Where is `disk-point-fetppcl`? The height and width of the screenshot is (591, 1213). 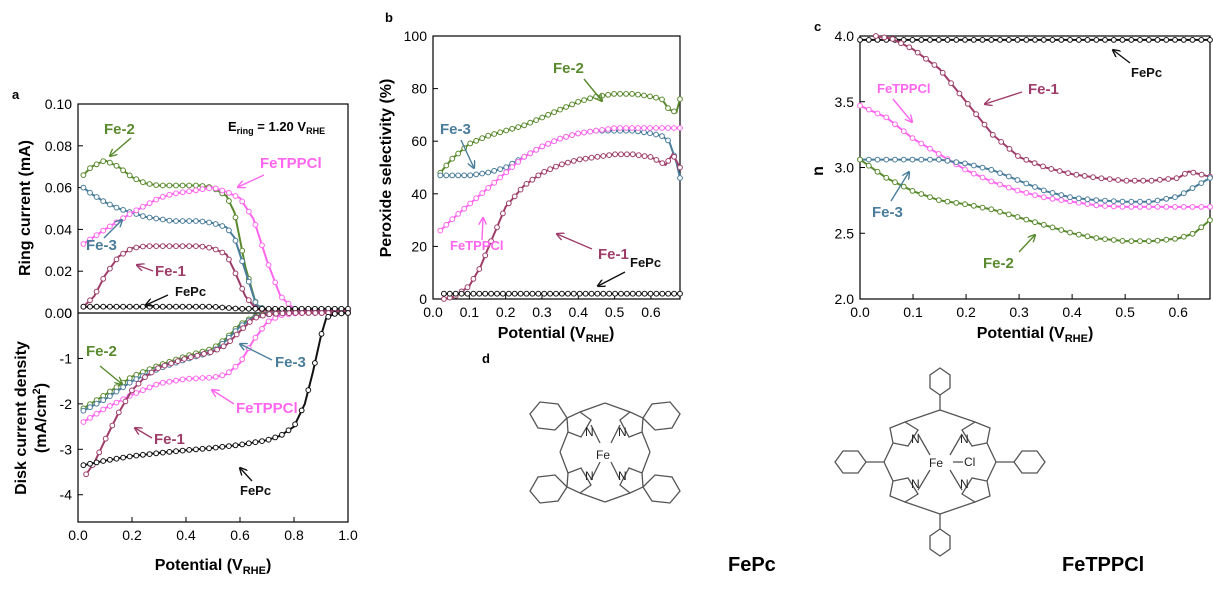 disk-point-fetppcl is located at coordinates (83, 422).